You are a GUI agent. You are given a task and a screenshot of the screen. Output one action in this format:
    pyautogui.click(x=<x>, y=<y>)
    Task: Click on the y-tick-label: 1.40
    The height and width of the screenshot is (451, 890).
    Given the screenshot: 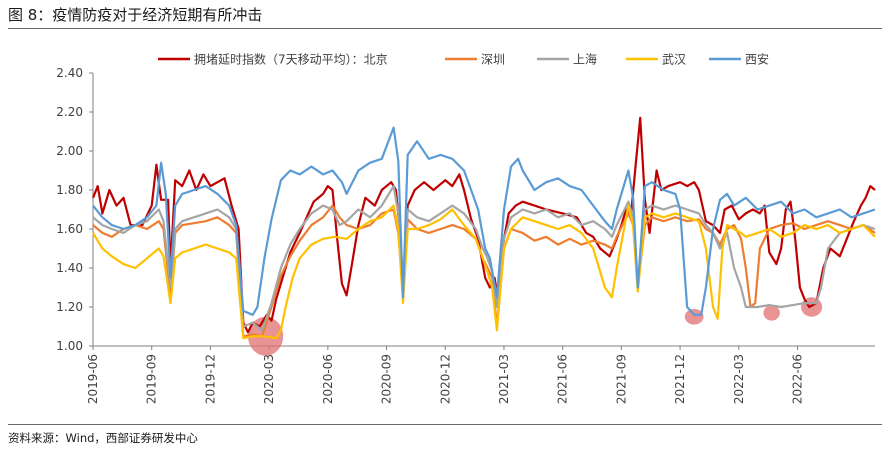 What is the action you would take?
    pyautogui.click(x=69, y=268)
    